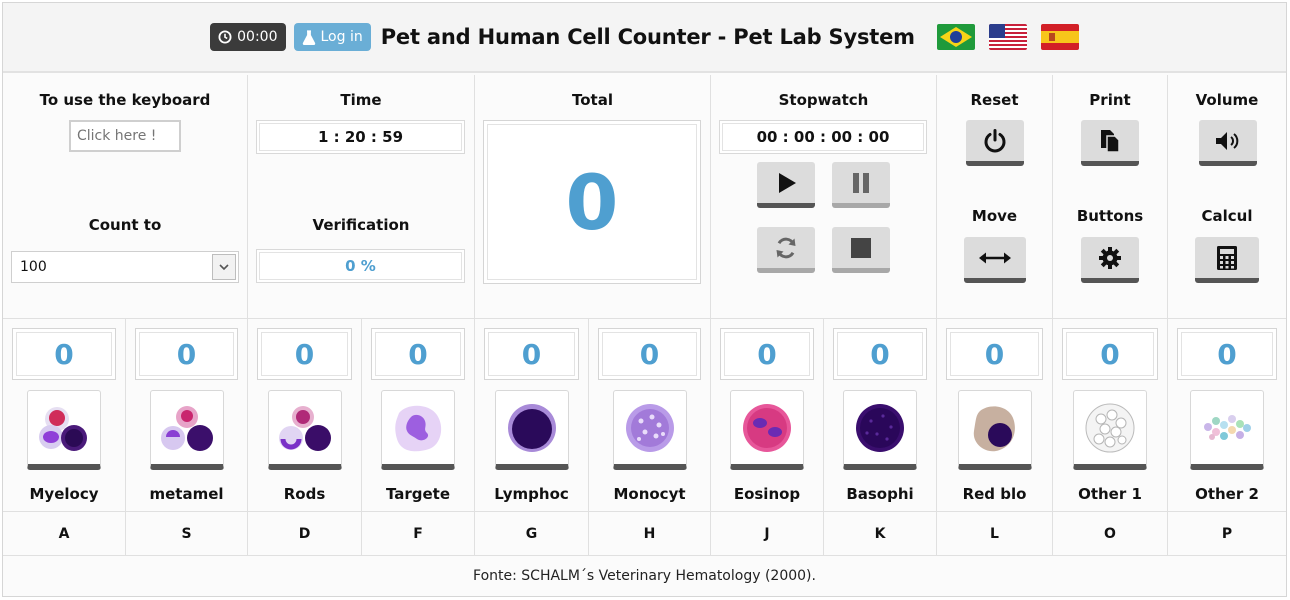 This screenshot has width=1290, height=600. I want to click on play-icon, so click(787, 182).